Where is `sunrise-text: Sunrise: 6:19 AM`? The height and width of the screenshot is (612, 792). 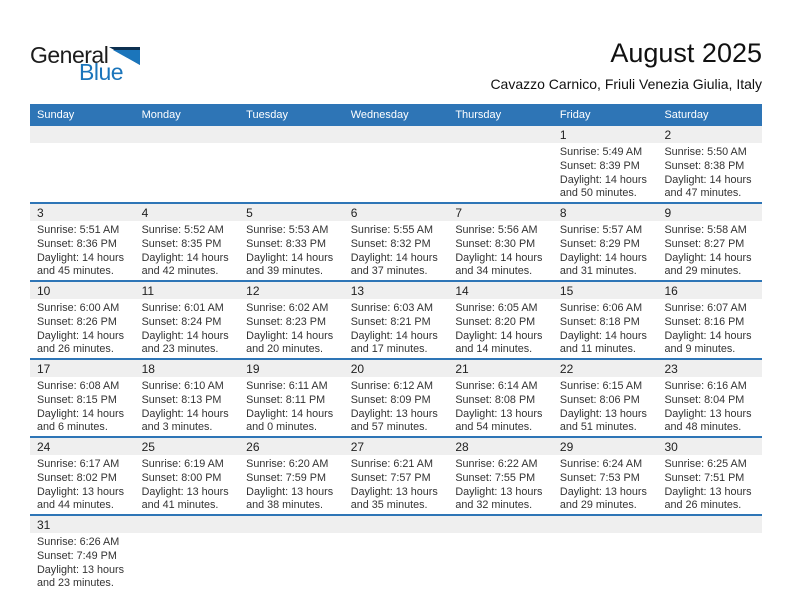
sunrise-text: Sunrise: 6:19 AM is located at coordinates (182, 464).